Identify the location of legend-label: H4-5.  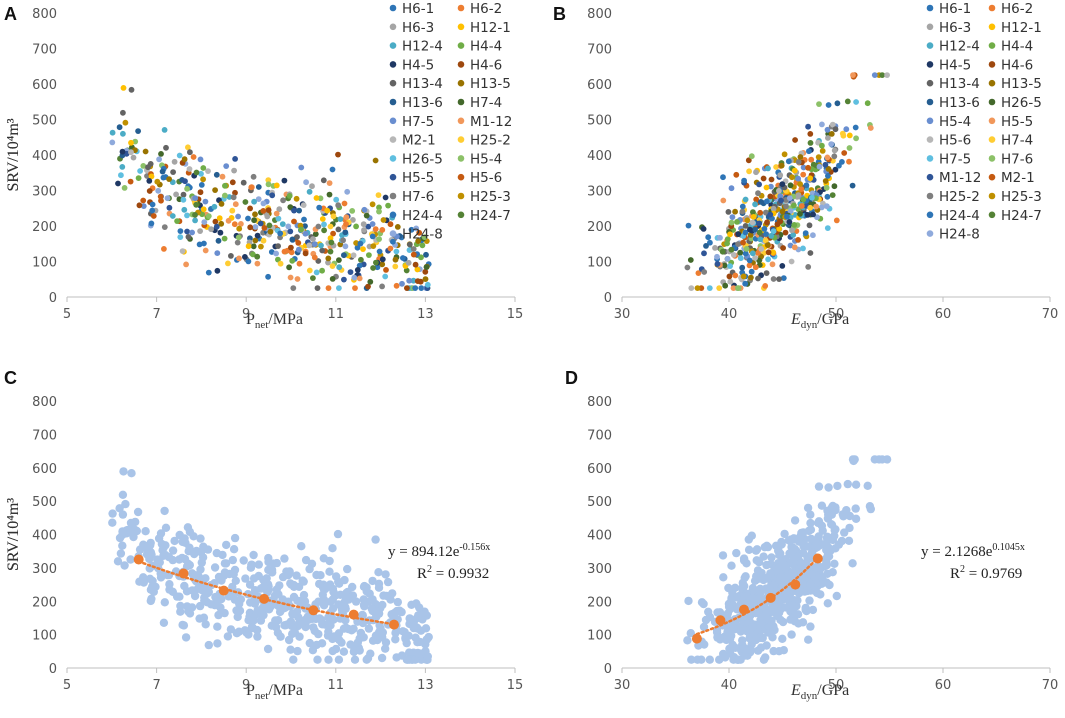
(418, 65).